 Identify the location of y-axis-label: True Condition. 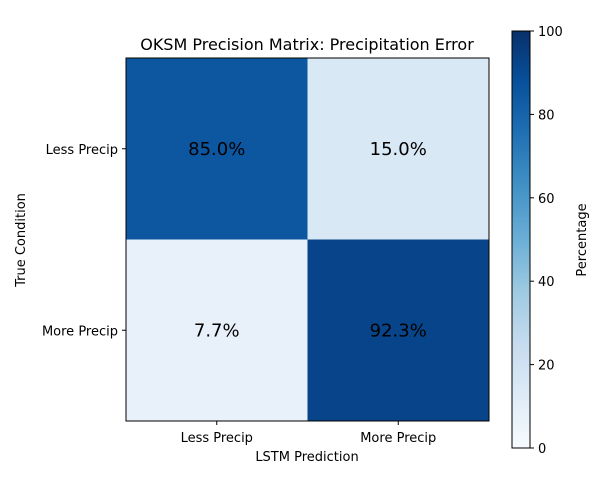
(21, 240).